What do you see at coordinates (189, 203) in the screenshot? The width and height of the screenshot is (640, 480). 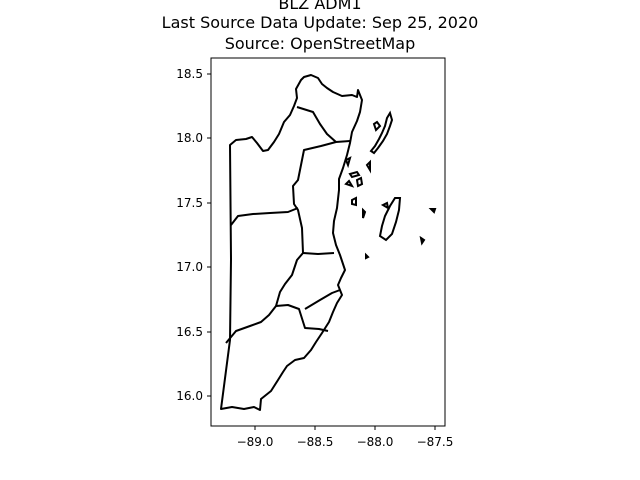 I see `y-tick-label: 17.5` at bounding box center [189, 203].